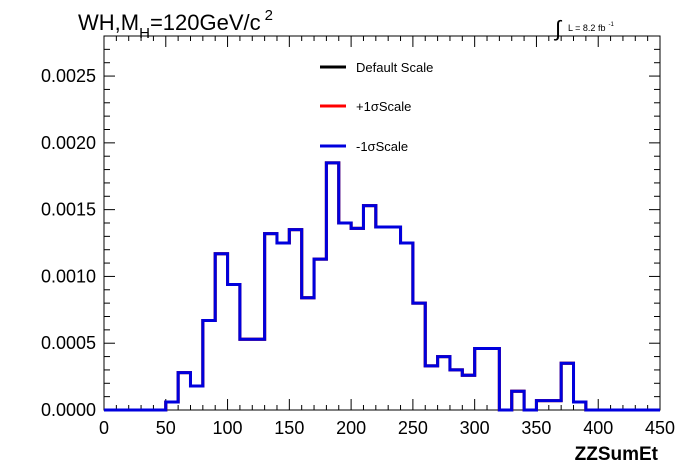 The image size is (696, 472). Describe the element at coordinates (536, 428) in the screenshot. I see `x-tick-label: 350` at that location.